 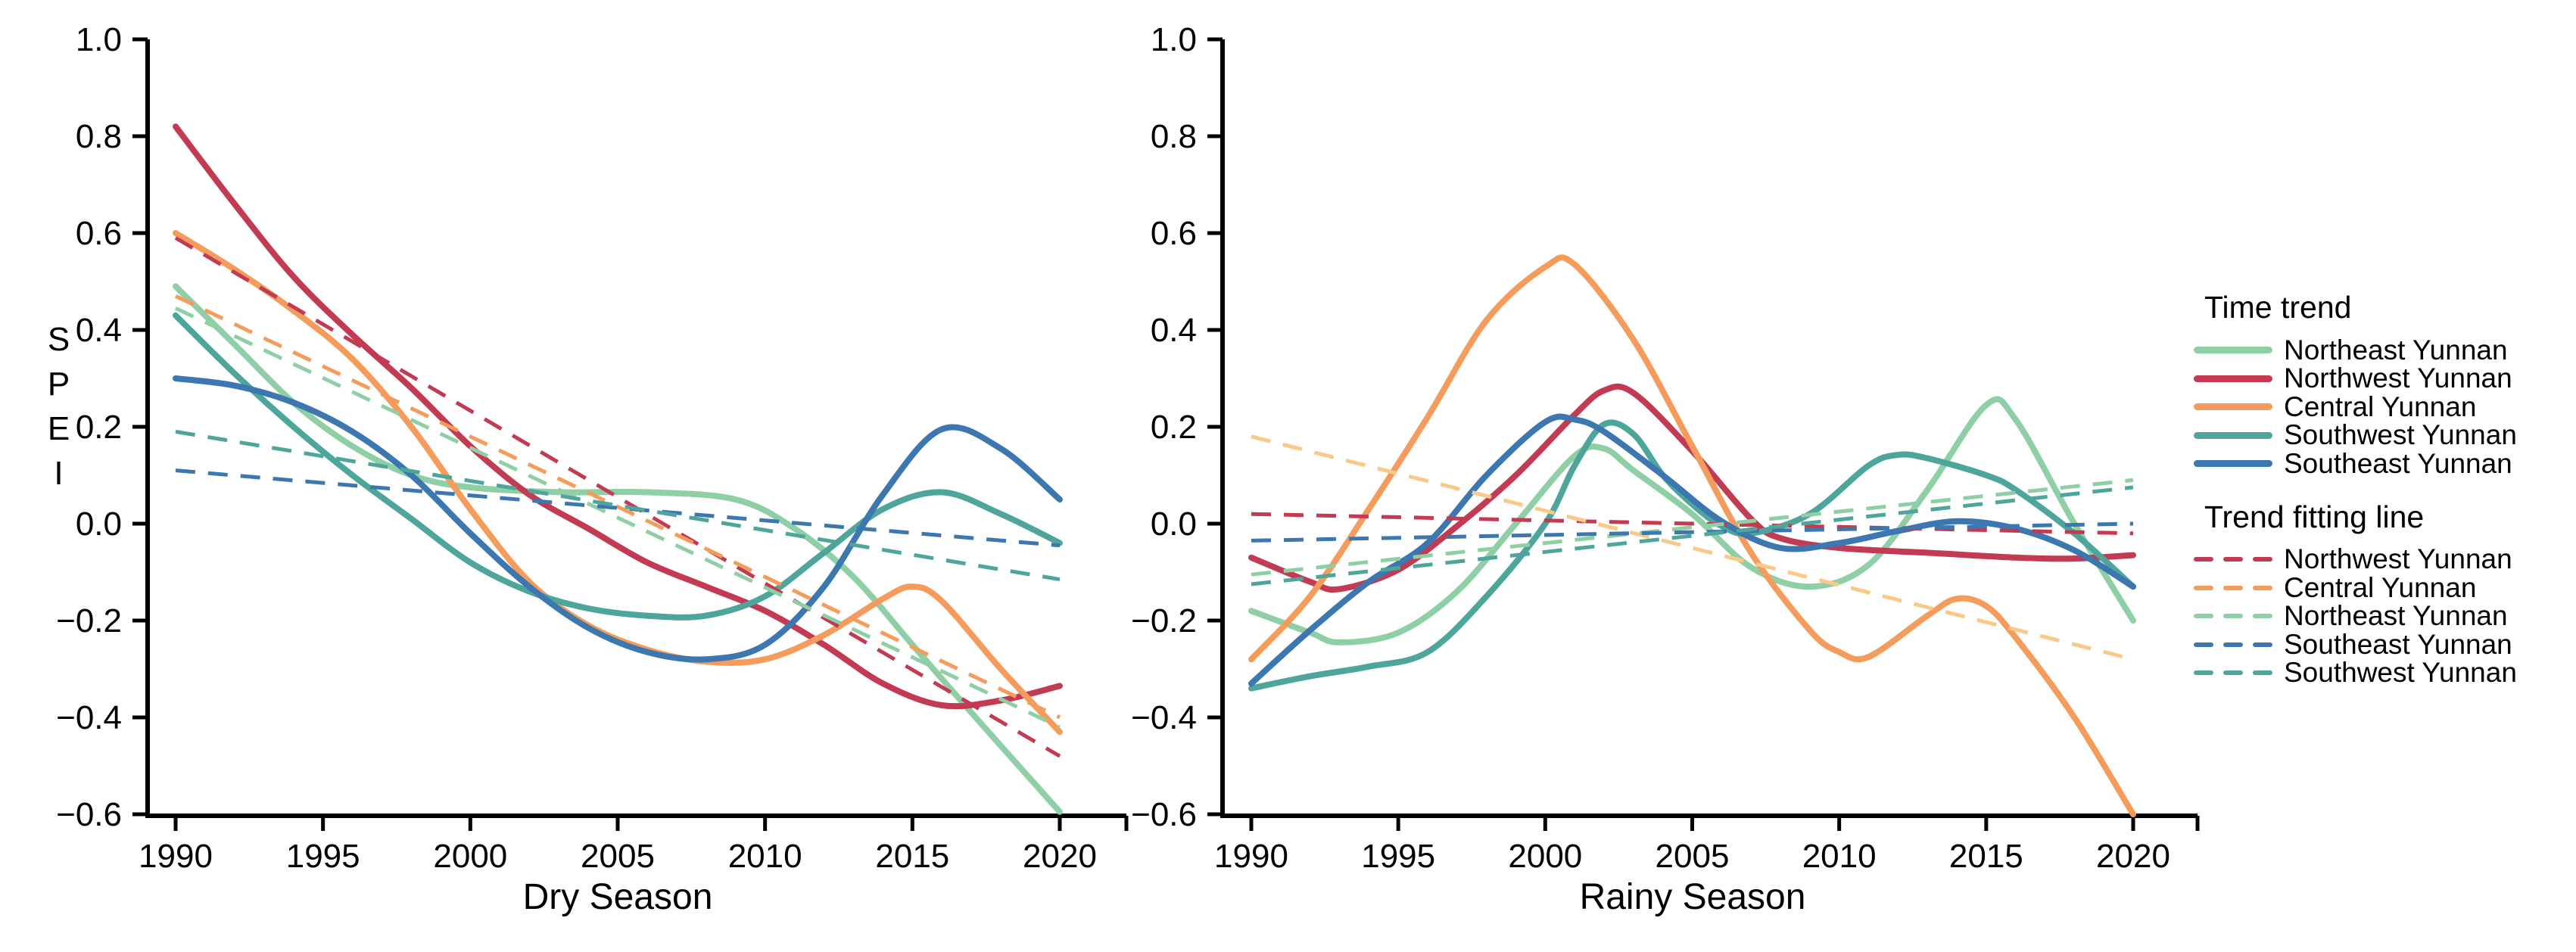 I want to click on dry-y-tick-label: 0.2, so click(x=99, y=427).